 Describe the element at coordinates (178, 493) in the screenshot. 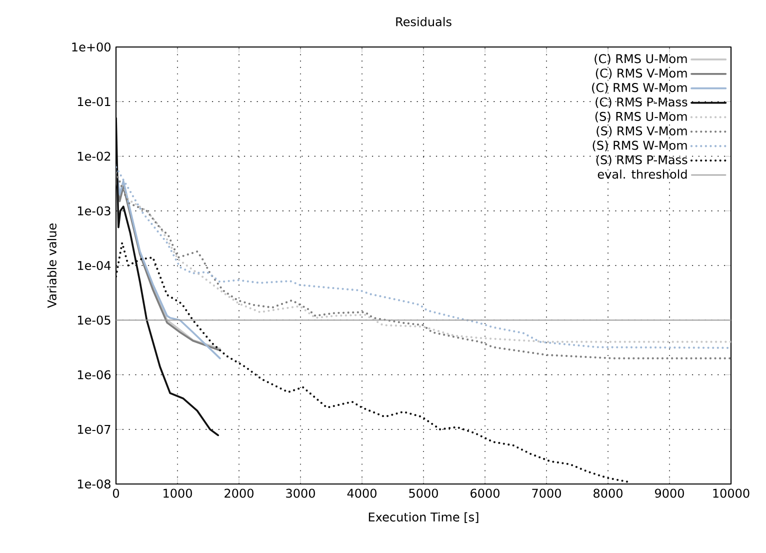

I see `x-tick-label: 1000` at that location.